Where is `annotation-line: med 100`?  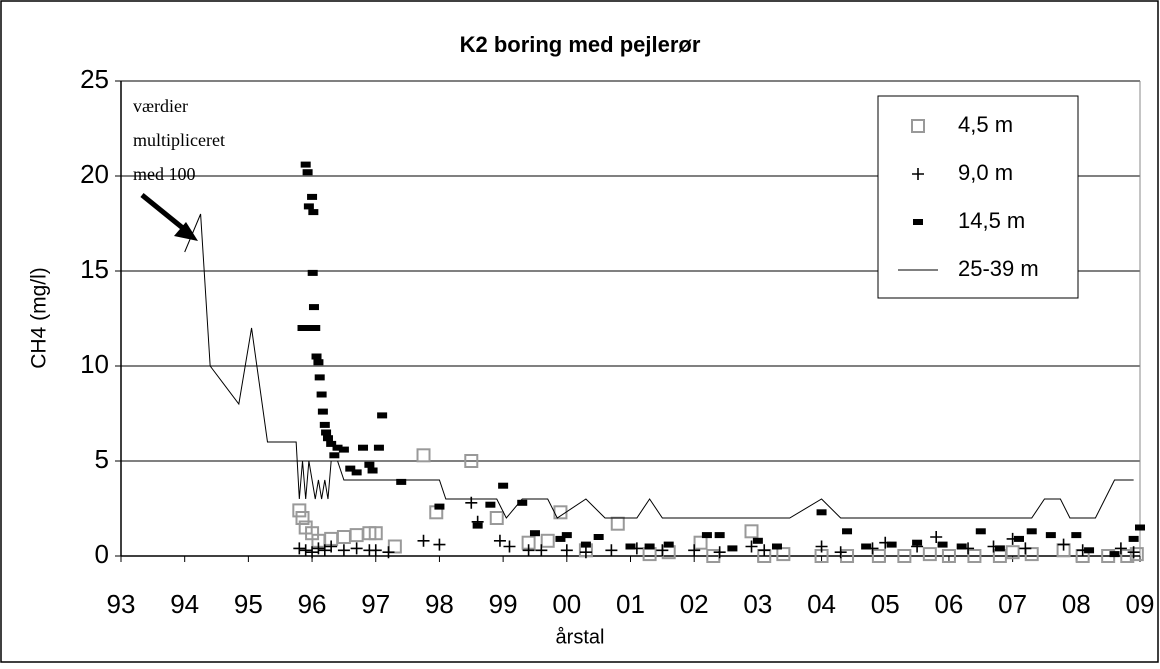 annotation-line: med 100 is located at coordinates (164, 174).